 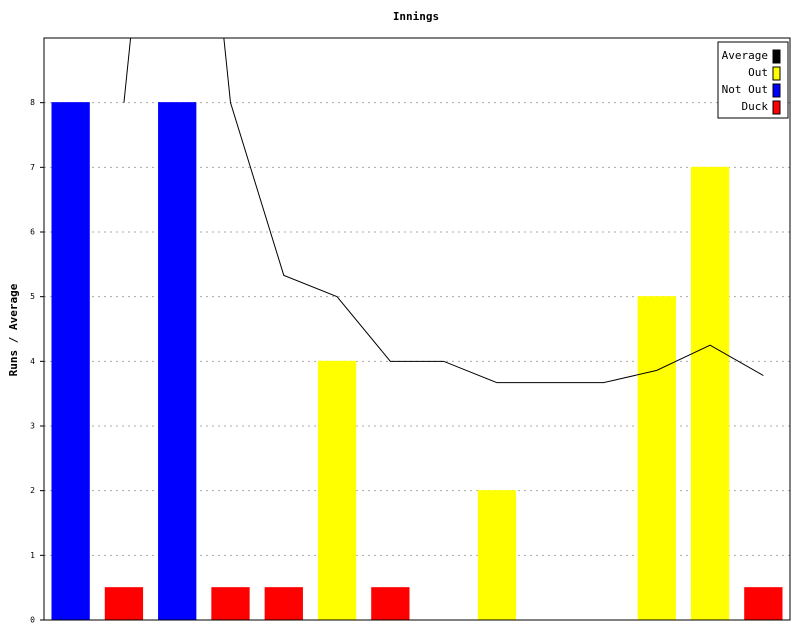 I want to click on legend: Average Out Not Out Duck, so click(x=753, y=80).